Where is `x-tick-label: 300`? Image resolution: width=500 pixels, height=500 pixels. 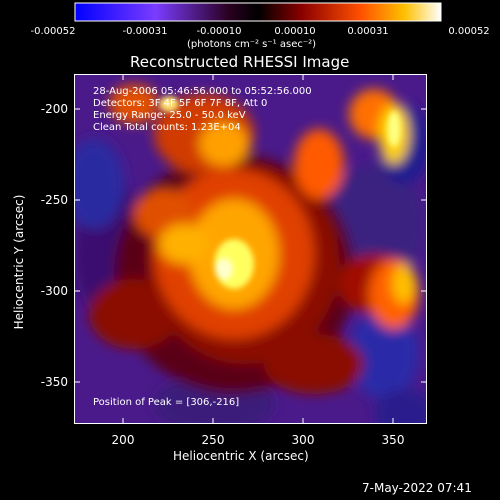
x-tick-label: 300 is located at coordinates (303, 440).